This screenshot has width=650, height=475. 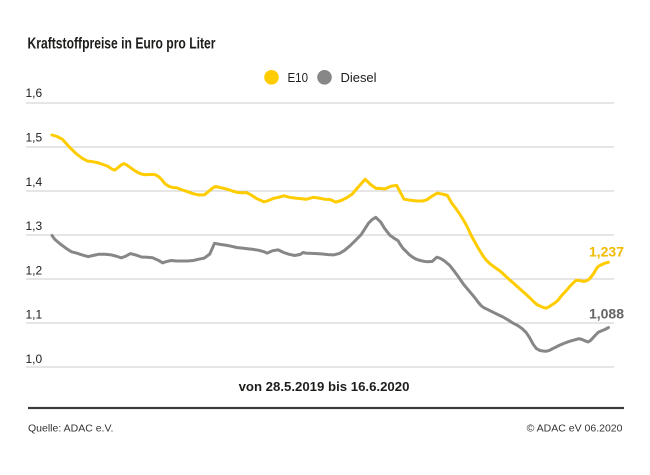 I want to click on svg-text: 1,1, so click(x=34, y=315).